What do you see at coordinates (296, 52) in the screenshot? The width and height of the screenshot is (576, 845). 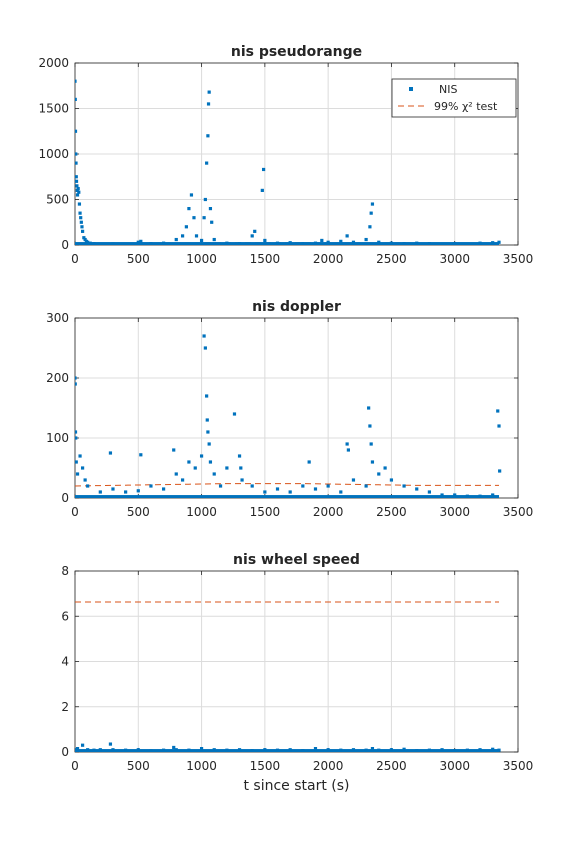 I see `chart-title: nis pseudorange` at bounding box center [296, 52].